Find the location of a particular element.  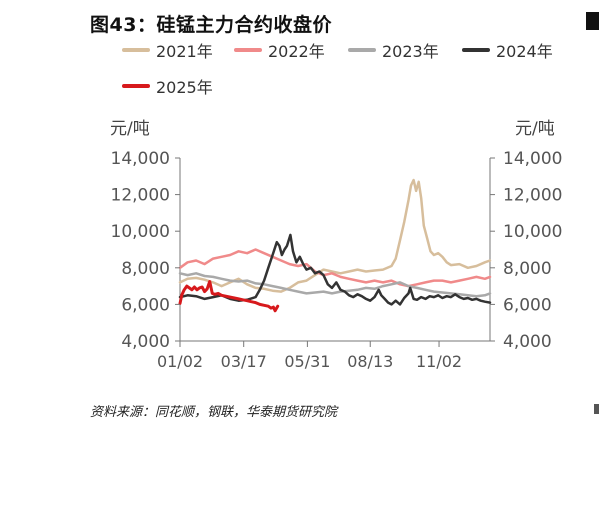

legend-item-2022: 2022年 is located at coordinates (279, 50).